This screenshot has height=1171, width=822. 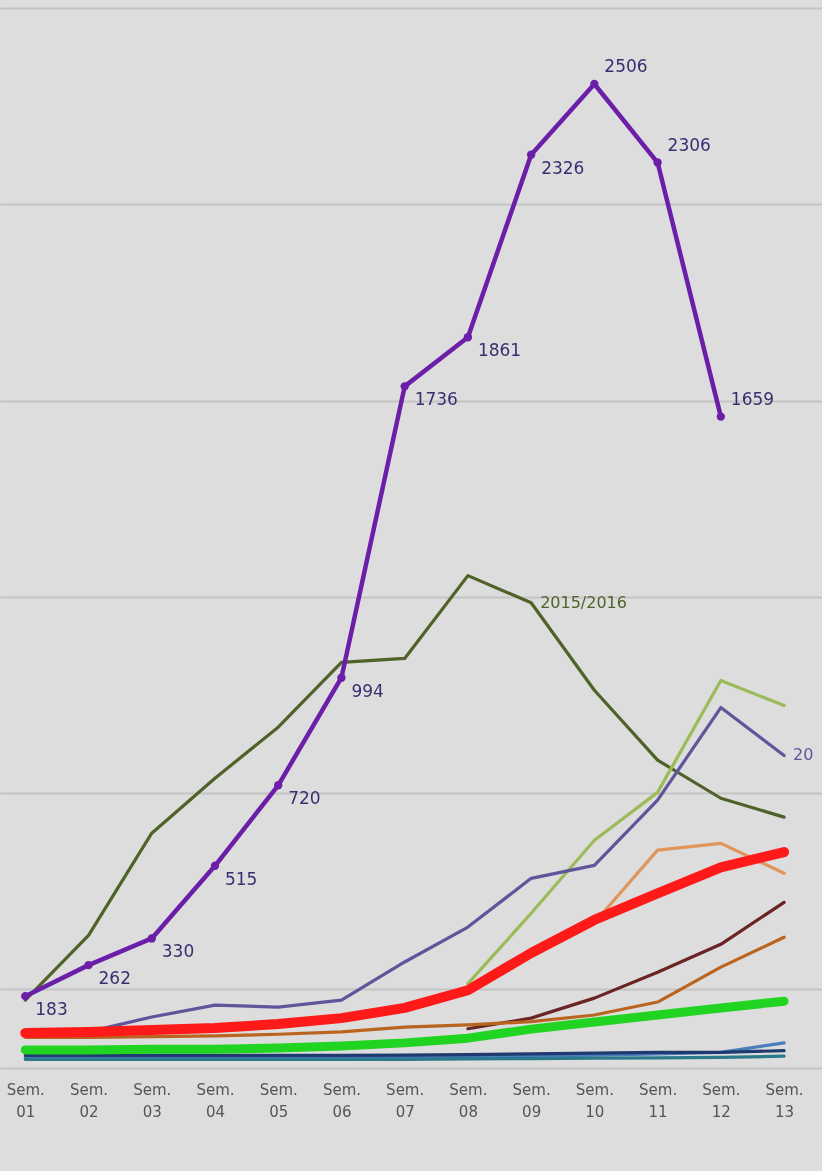 What do you see at coordinates (563, 167) in the screenshot?
I see `data-label: 2326` at bounding box center [563, 167].